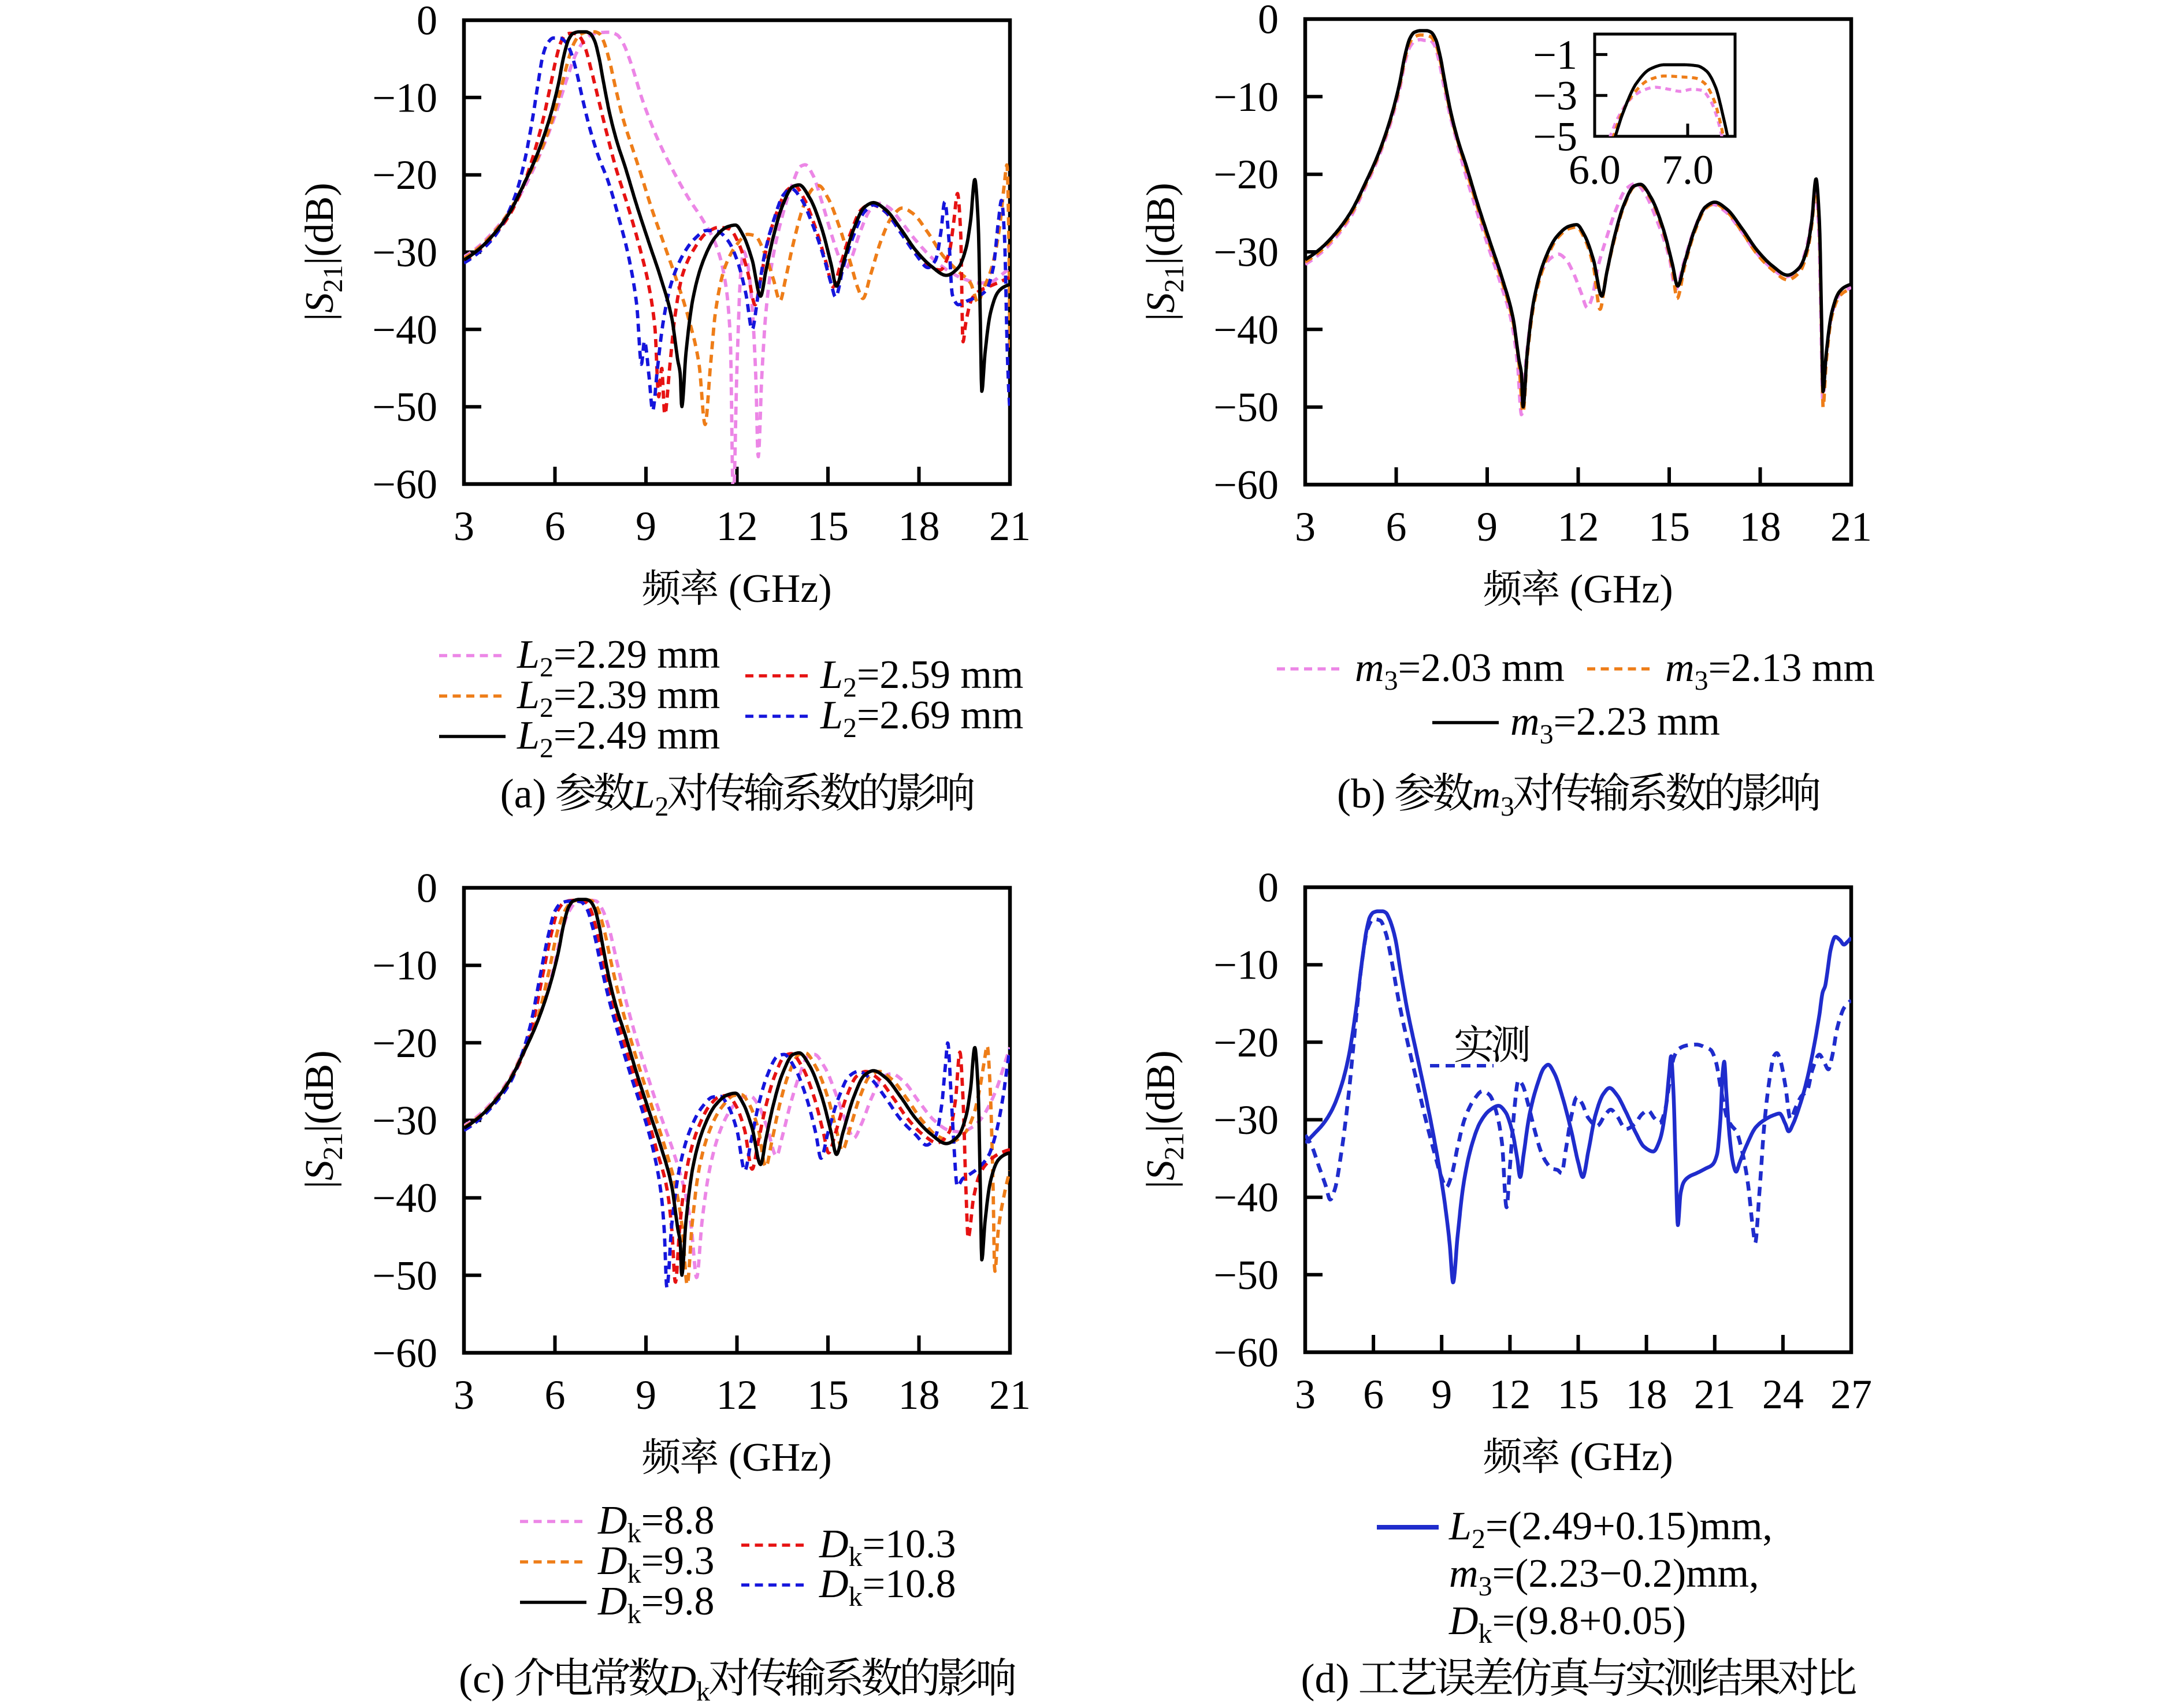 Image resolution: width=2184 pixels, height=1704 pixels. What do you see at coordinates (656, 1523) in the screenshot?
I see `svg-text: Dk=8.8` at bounding box center [656, 1523].